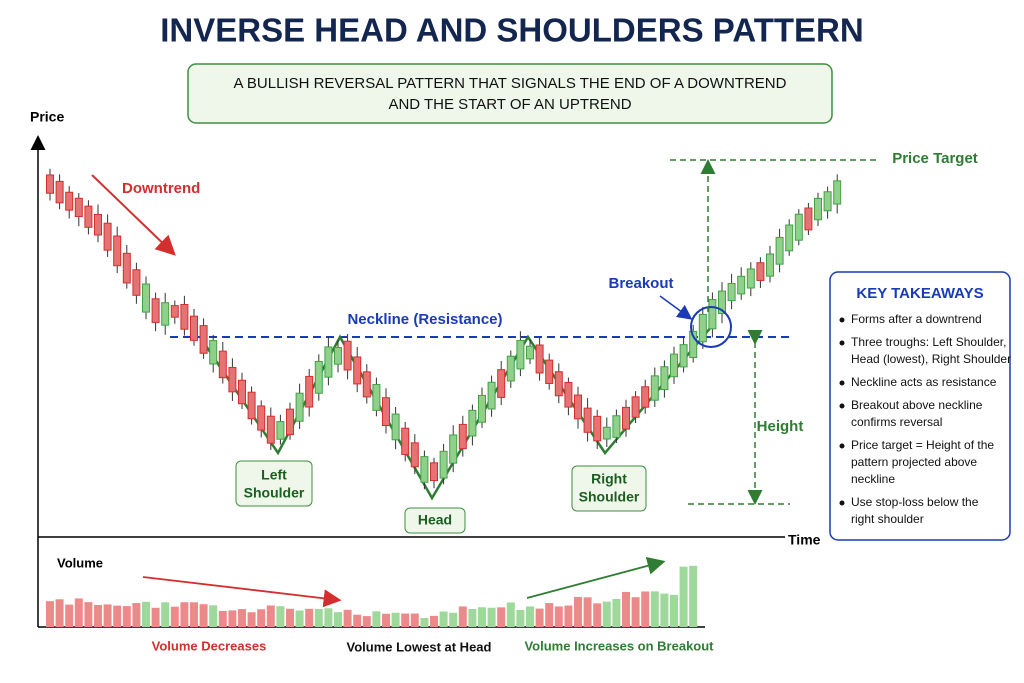 This screenshot has height=683, width=1024. Describe the element at coordinates (619, 645) in the screenshot. I see `volume-note: Volume Increases on Breakout` at that location.